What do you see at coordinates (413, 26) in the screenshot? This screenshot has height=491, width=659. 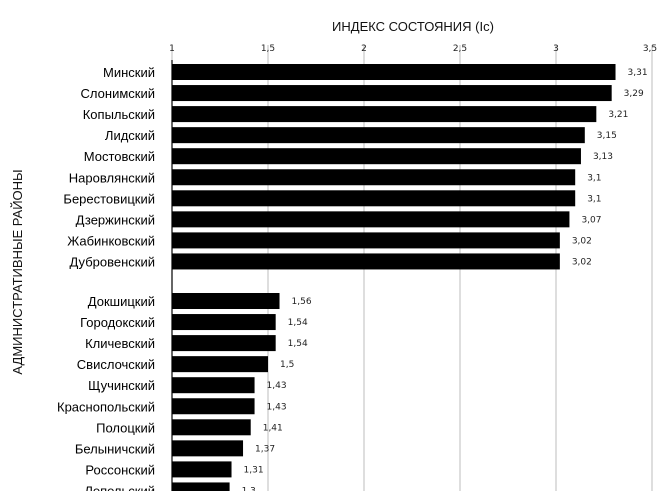 I see `x-axis-title: ИНДЕКС СОСТОЯНИЯ (Ic)` at bounding box center [413, 26].